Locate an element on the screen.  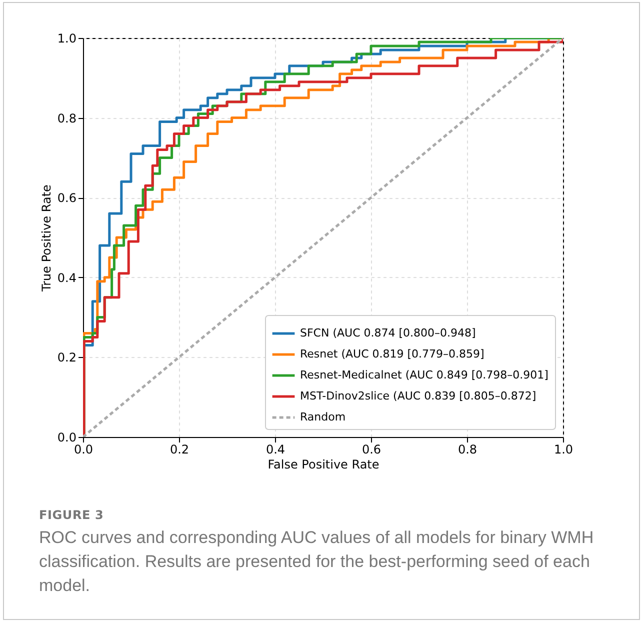
y-tick-label: 0.0 is located at coordinates (66, 437).